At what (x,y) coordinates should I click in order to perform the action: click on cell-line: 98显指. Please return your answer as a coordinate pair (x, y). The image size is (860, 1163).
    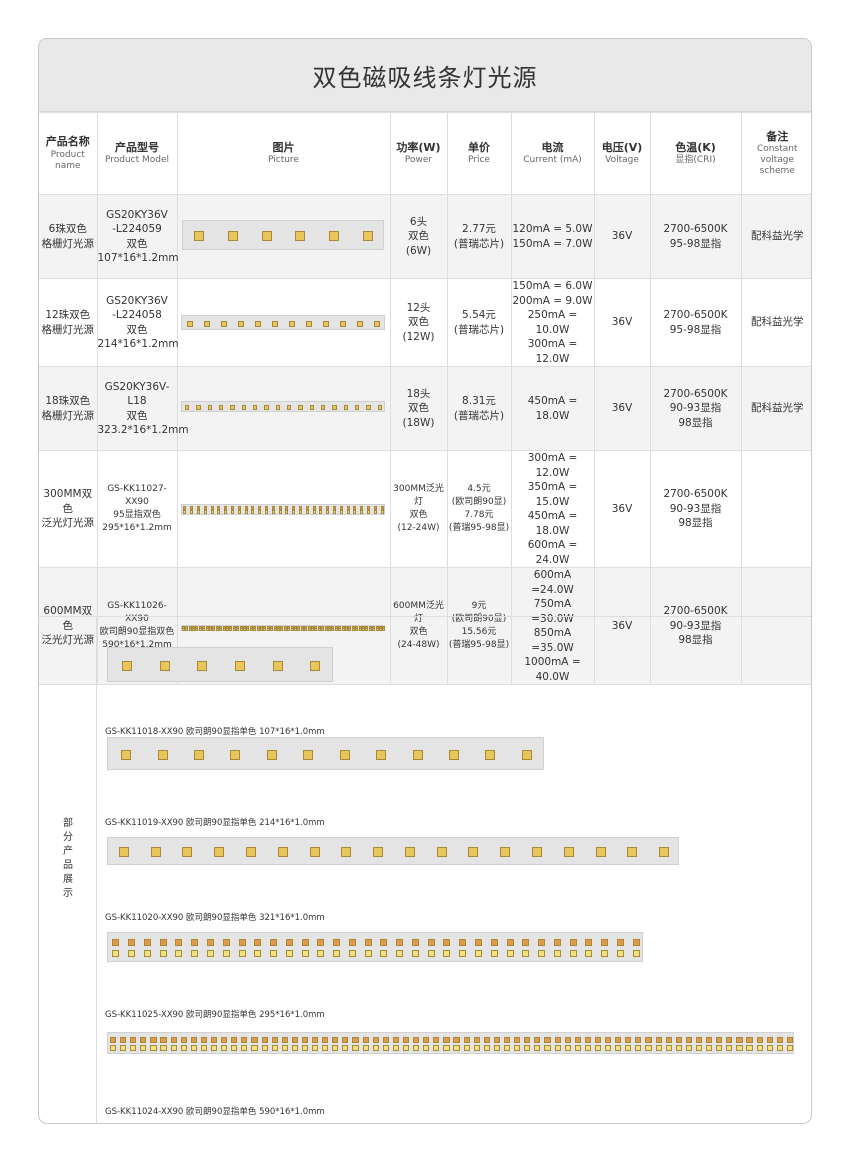
    Looking at the image, I should click on (695, 640).